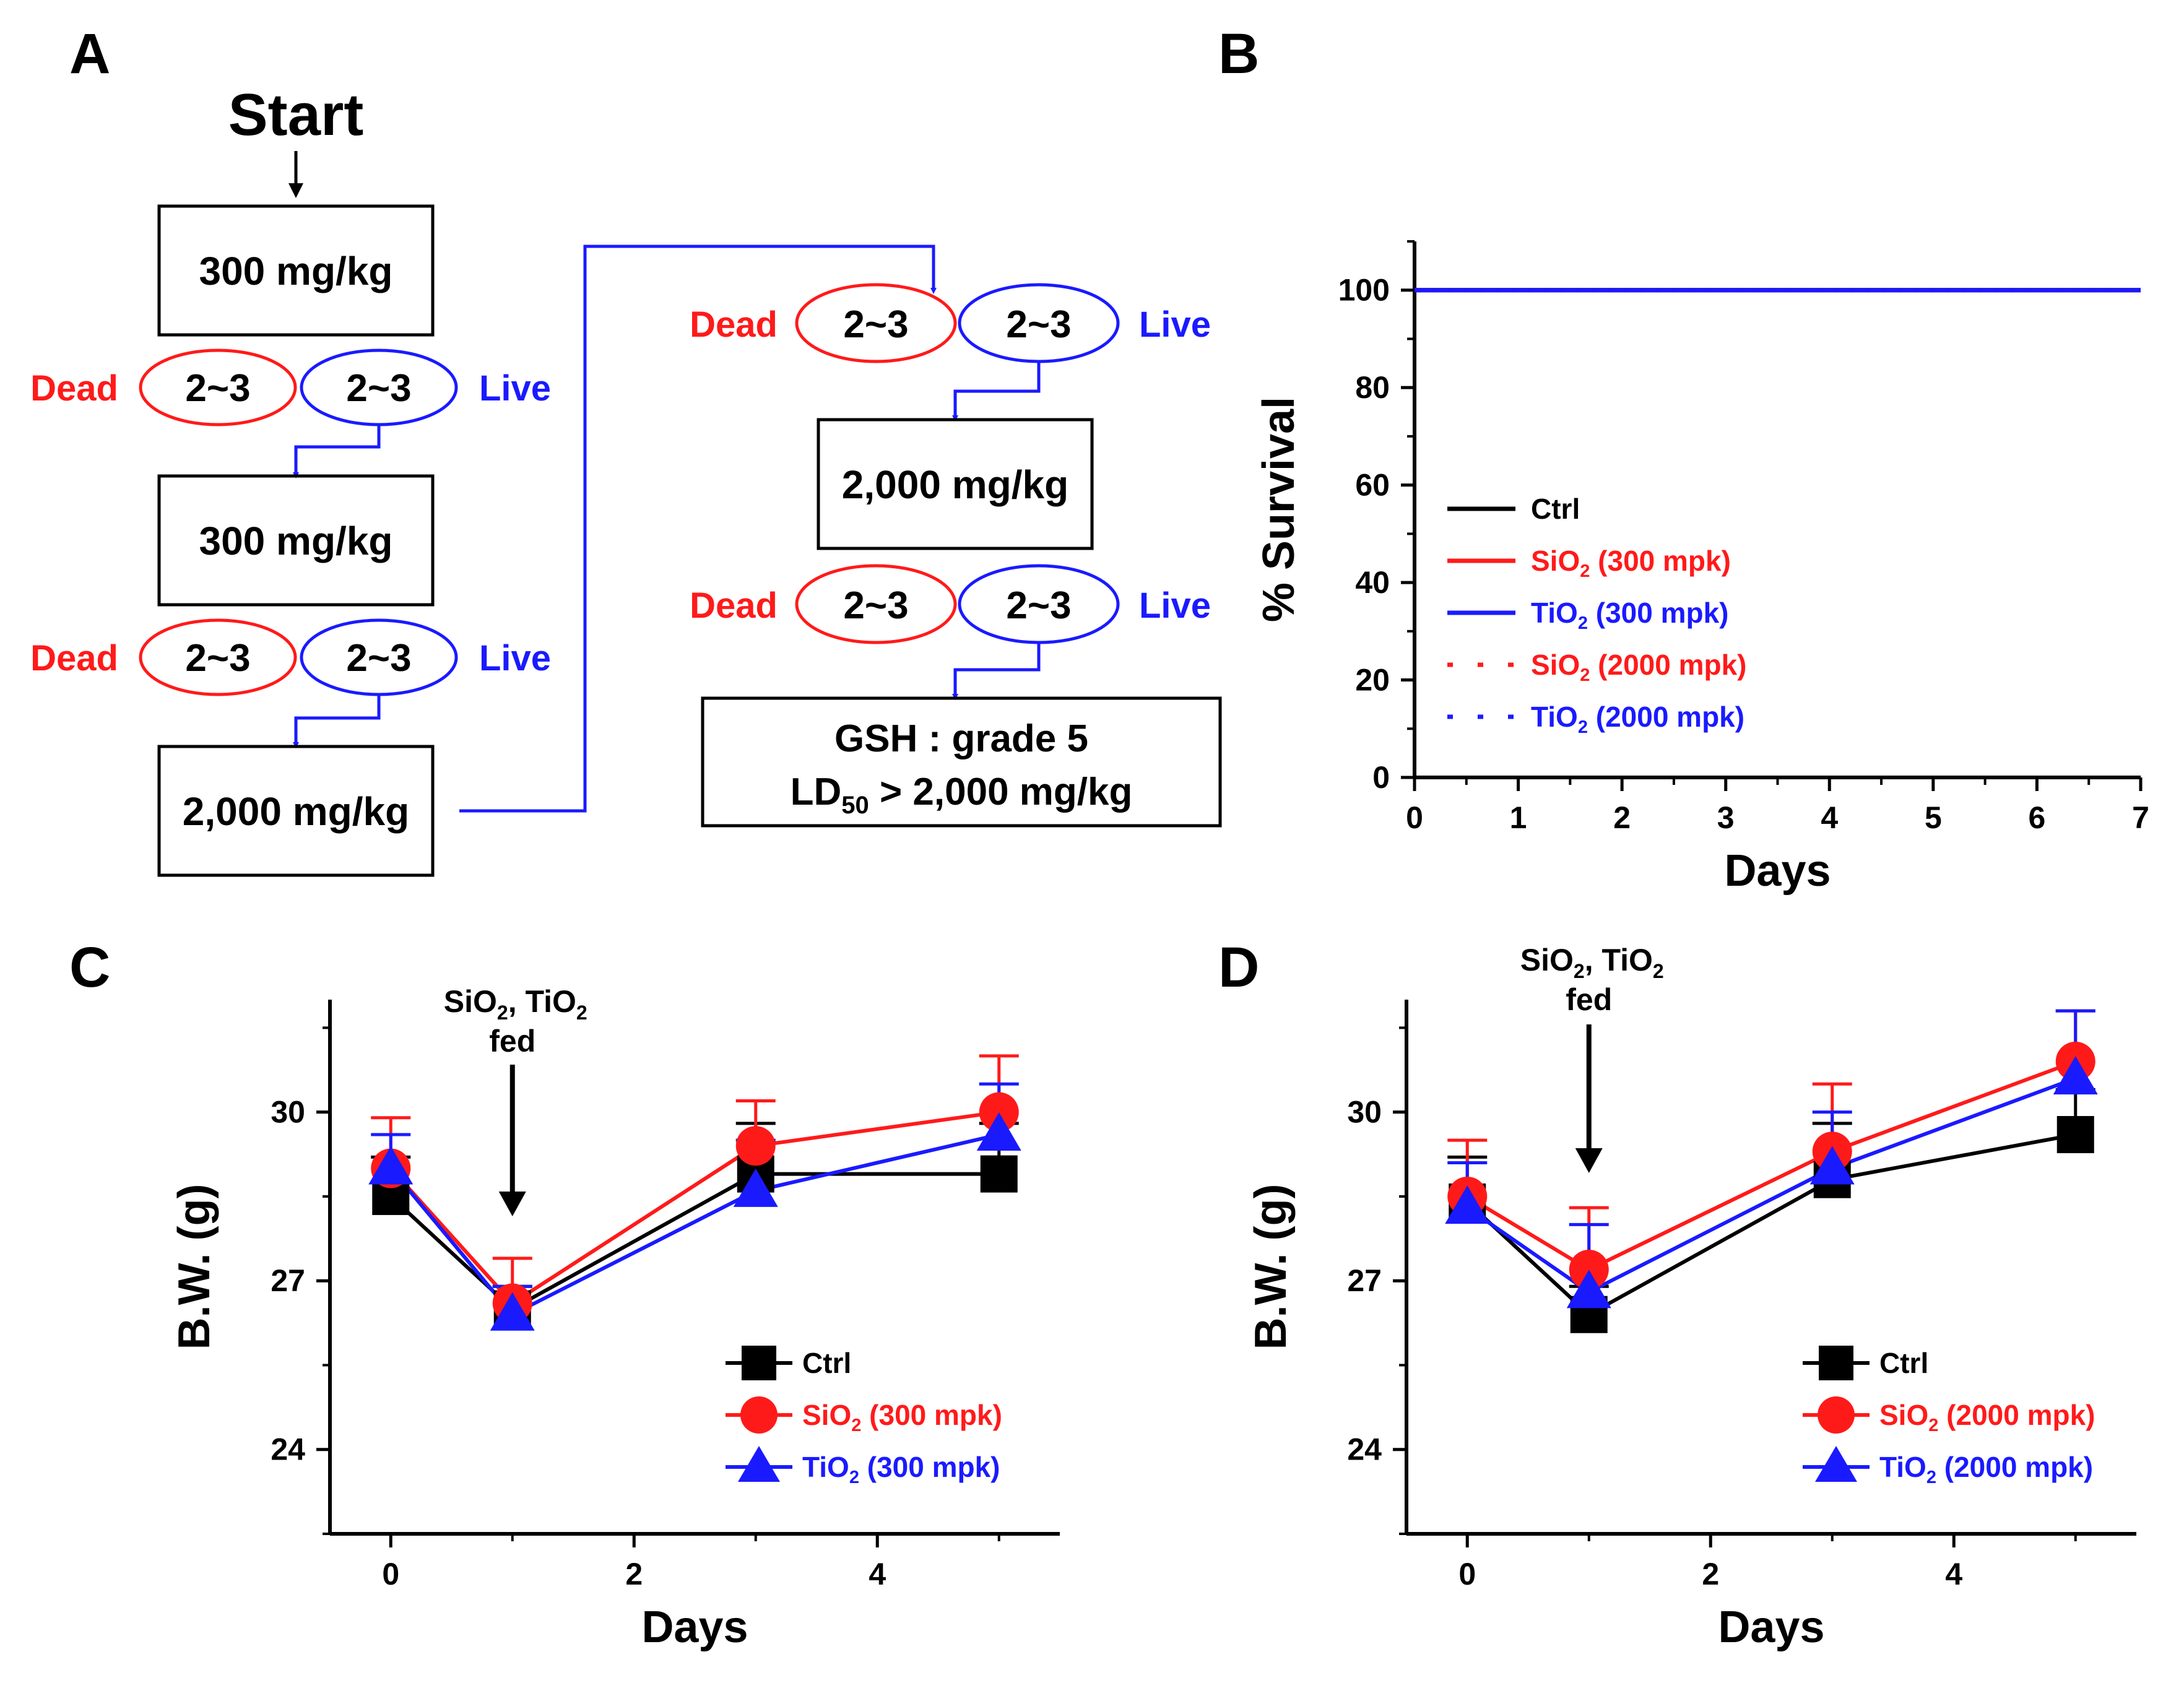 This screenshot has height=1696, width=2184. Describe the element at coordinates (581, 1013) in the screenshot. I see `chart-c-annotation-sub2: 2` at that location.